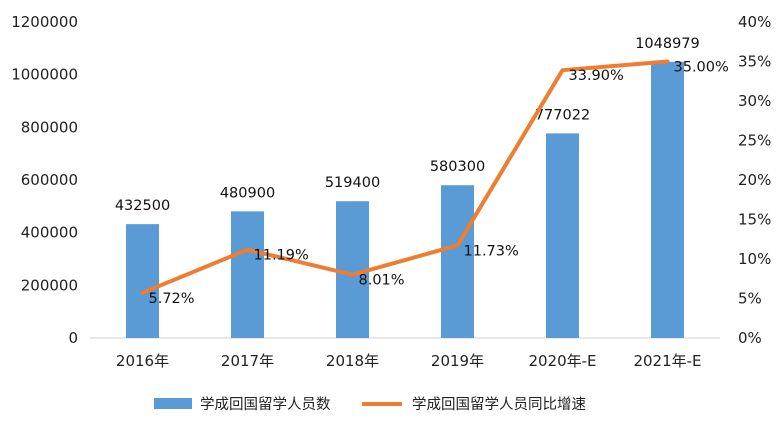  Describe the element at coordinates (667, 361) in the screenshot. I see `x-tick-label: 2021年-E` at that location.